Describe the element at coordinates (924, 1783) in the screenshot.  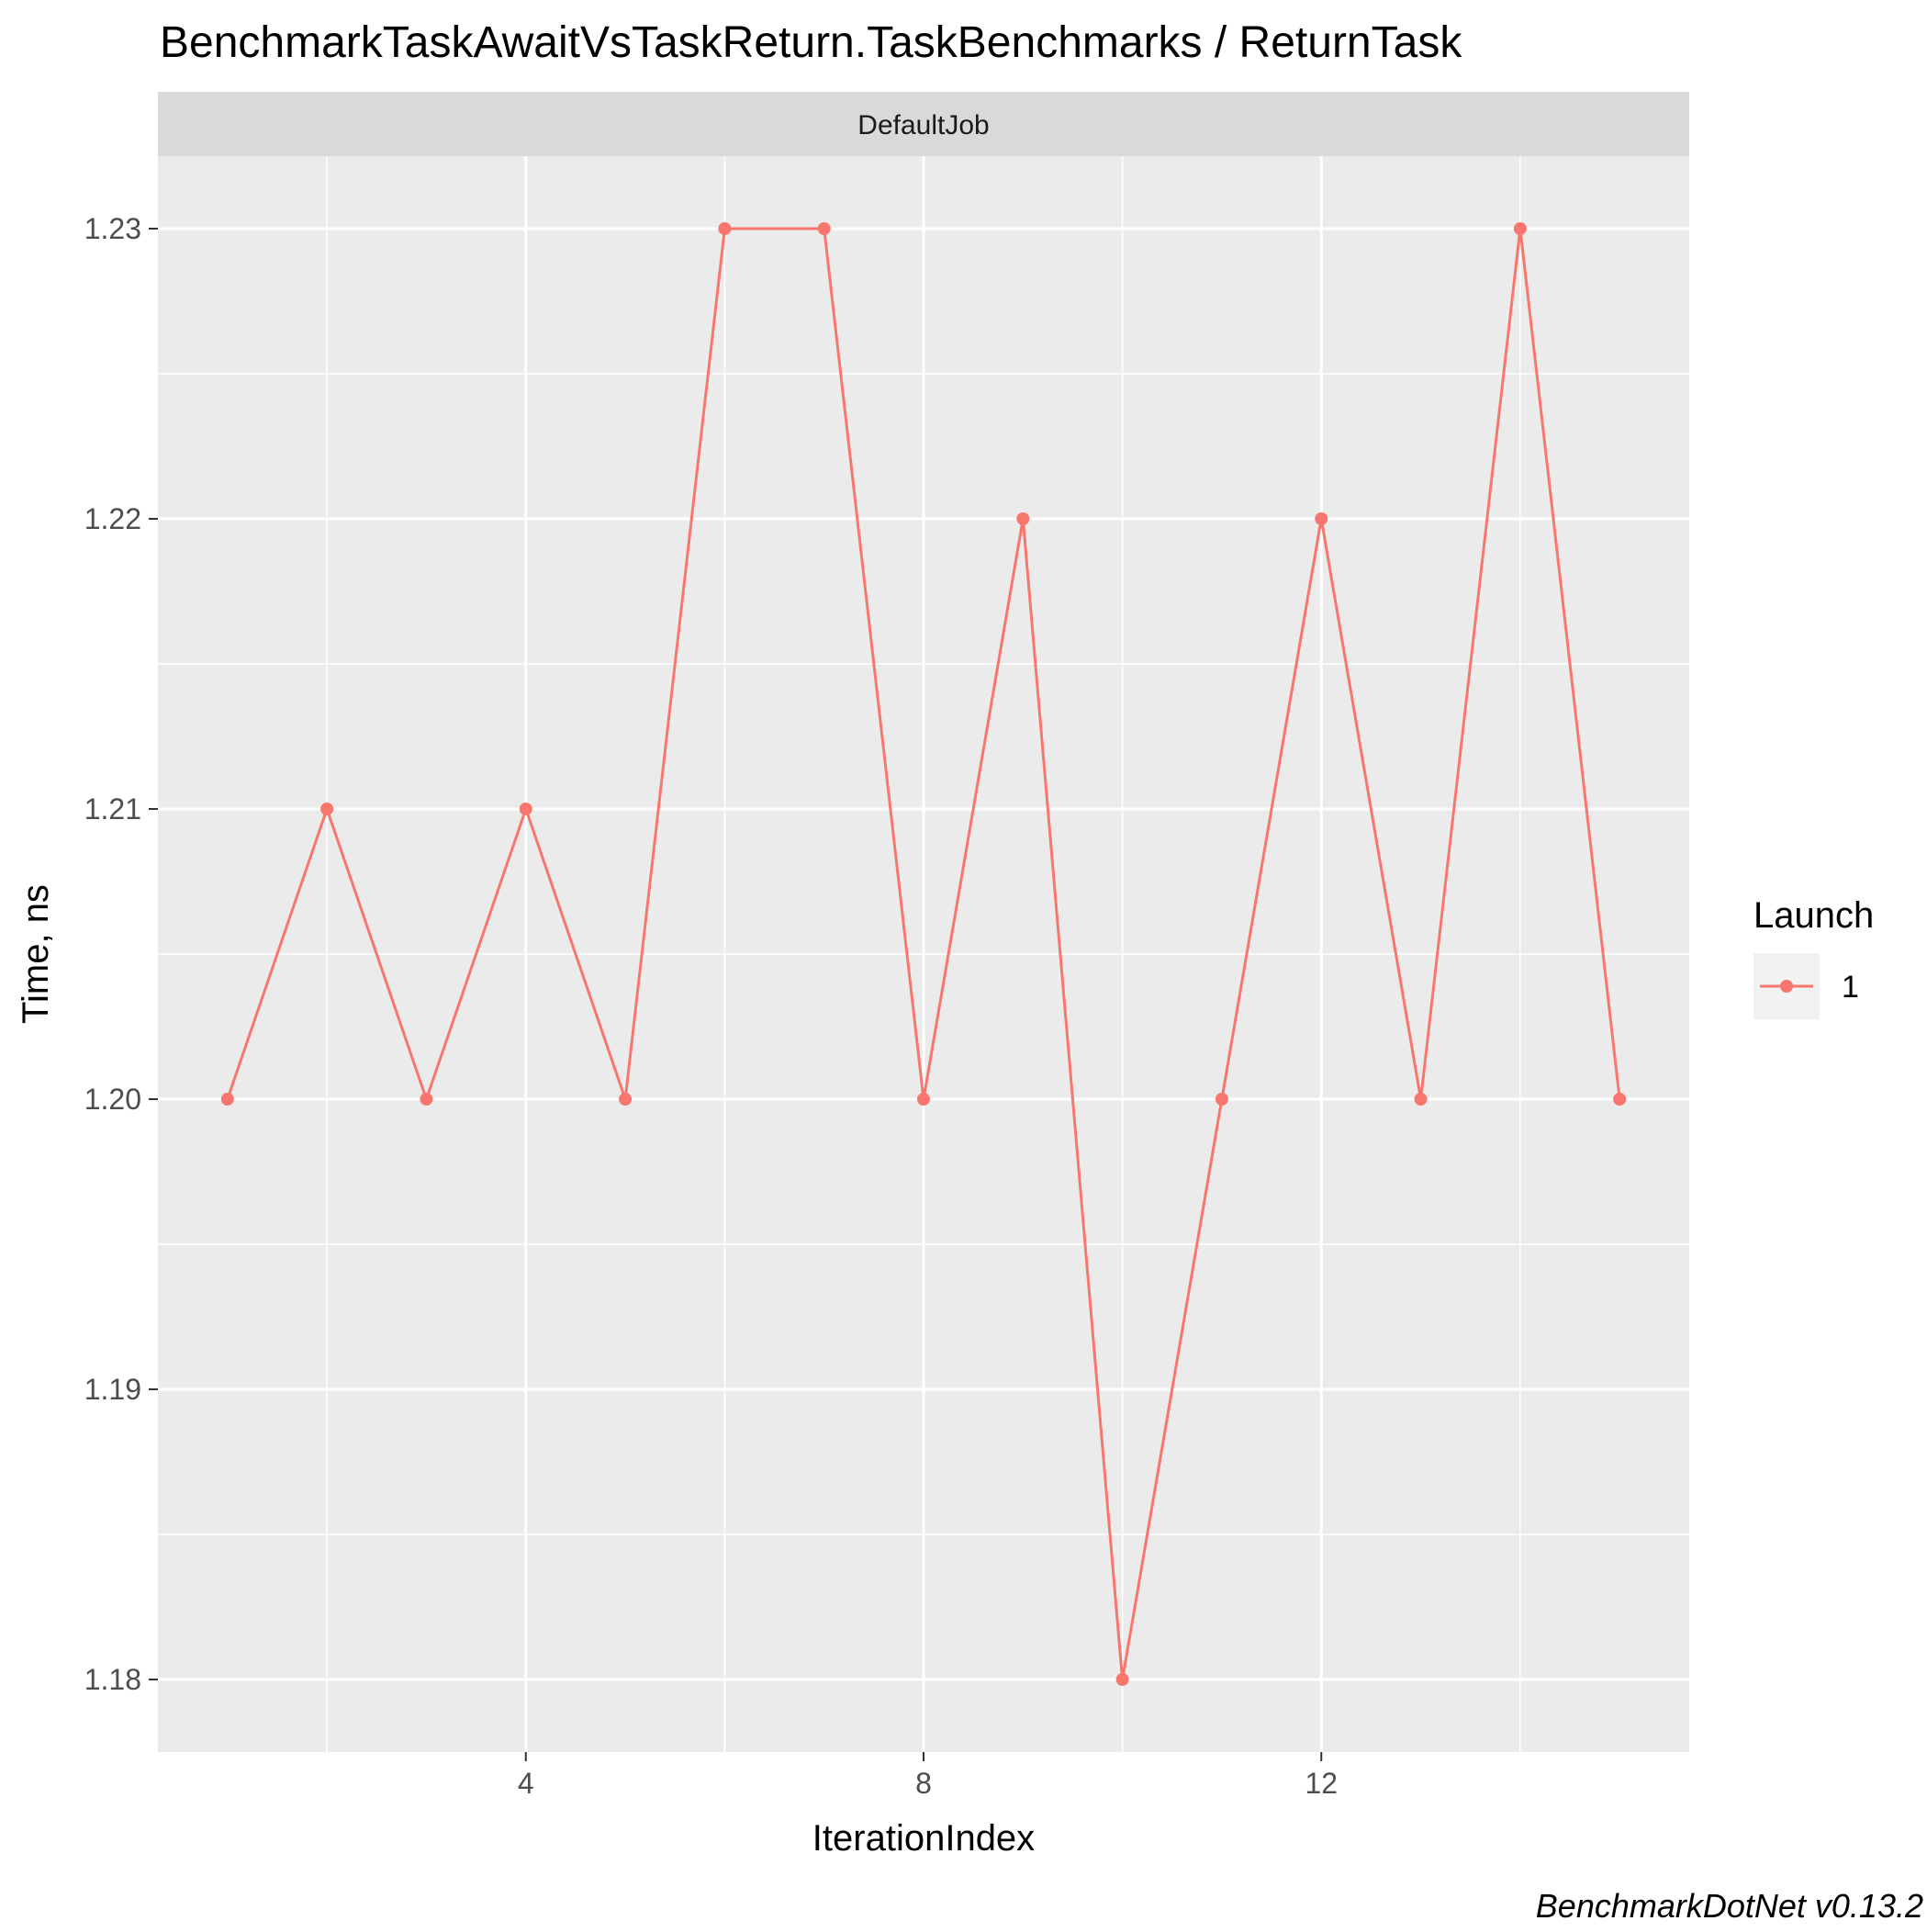
I see `x-tick-label: 8` at that location.